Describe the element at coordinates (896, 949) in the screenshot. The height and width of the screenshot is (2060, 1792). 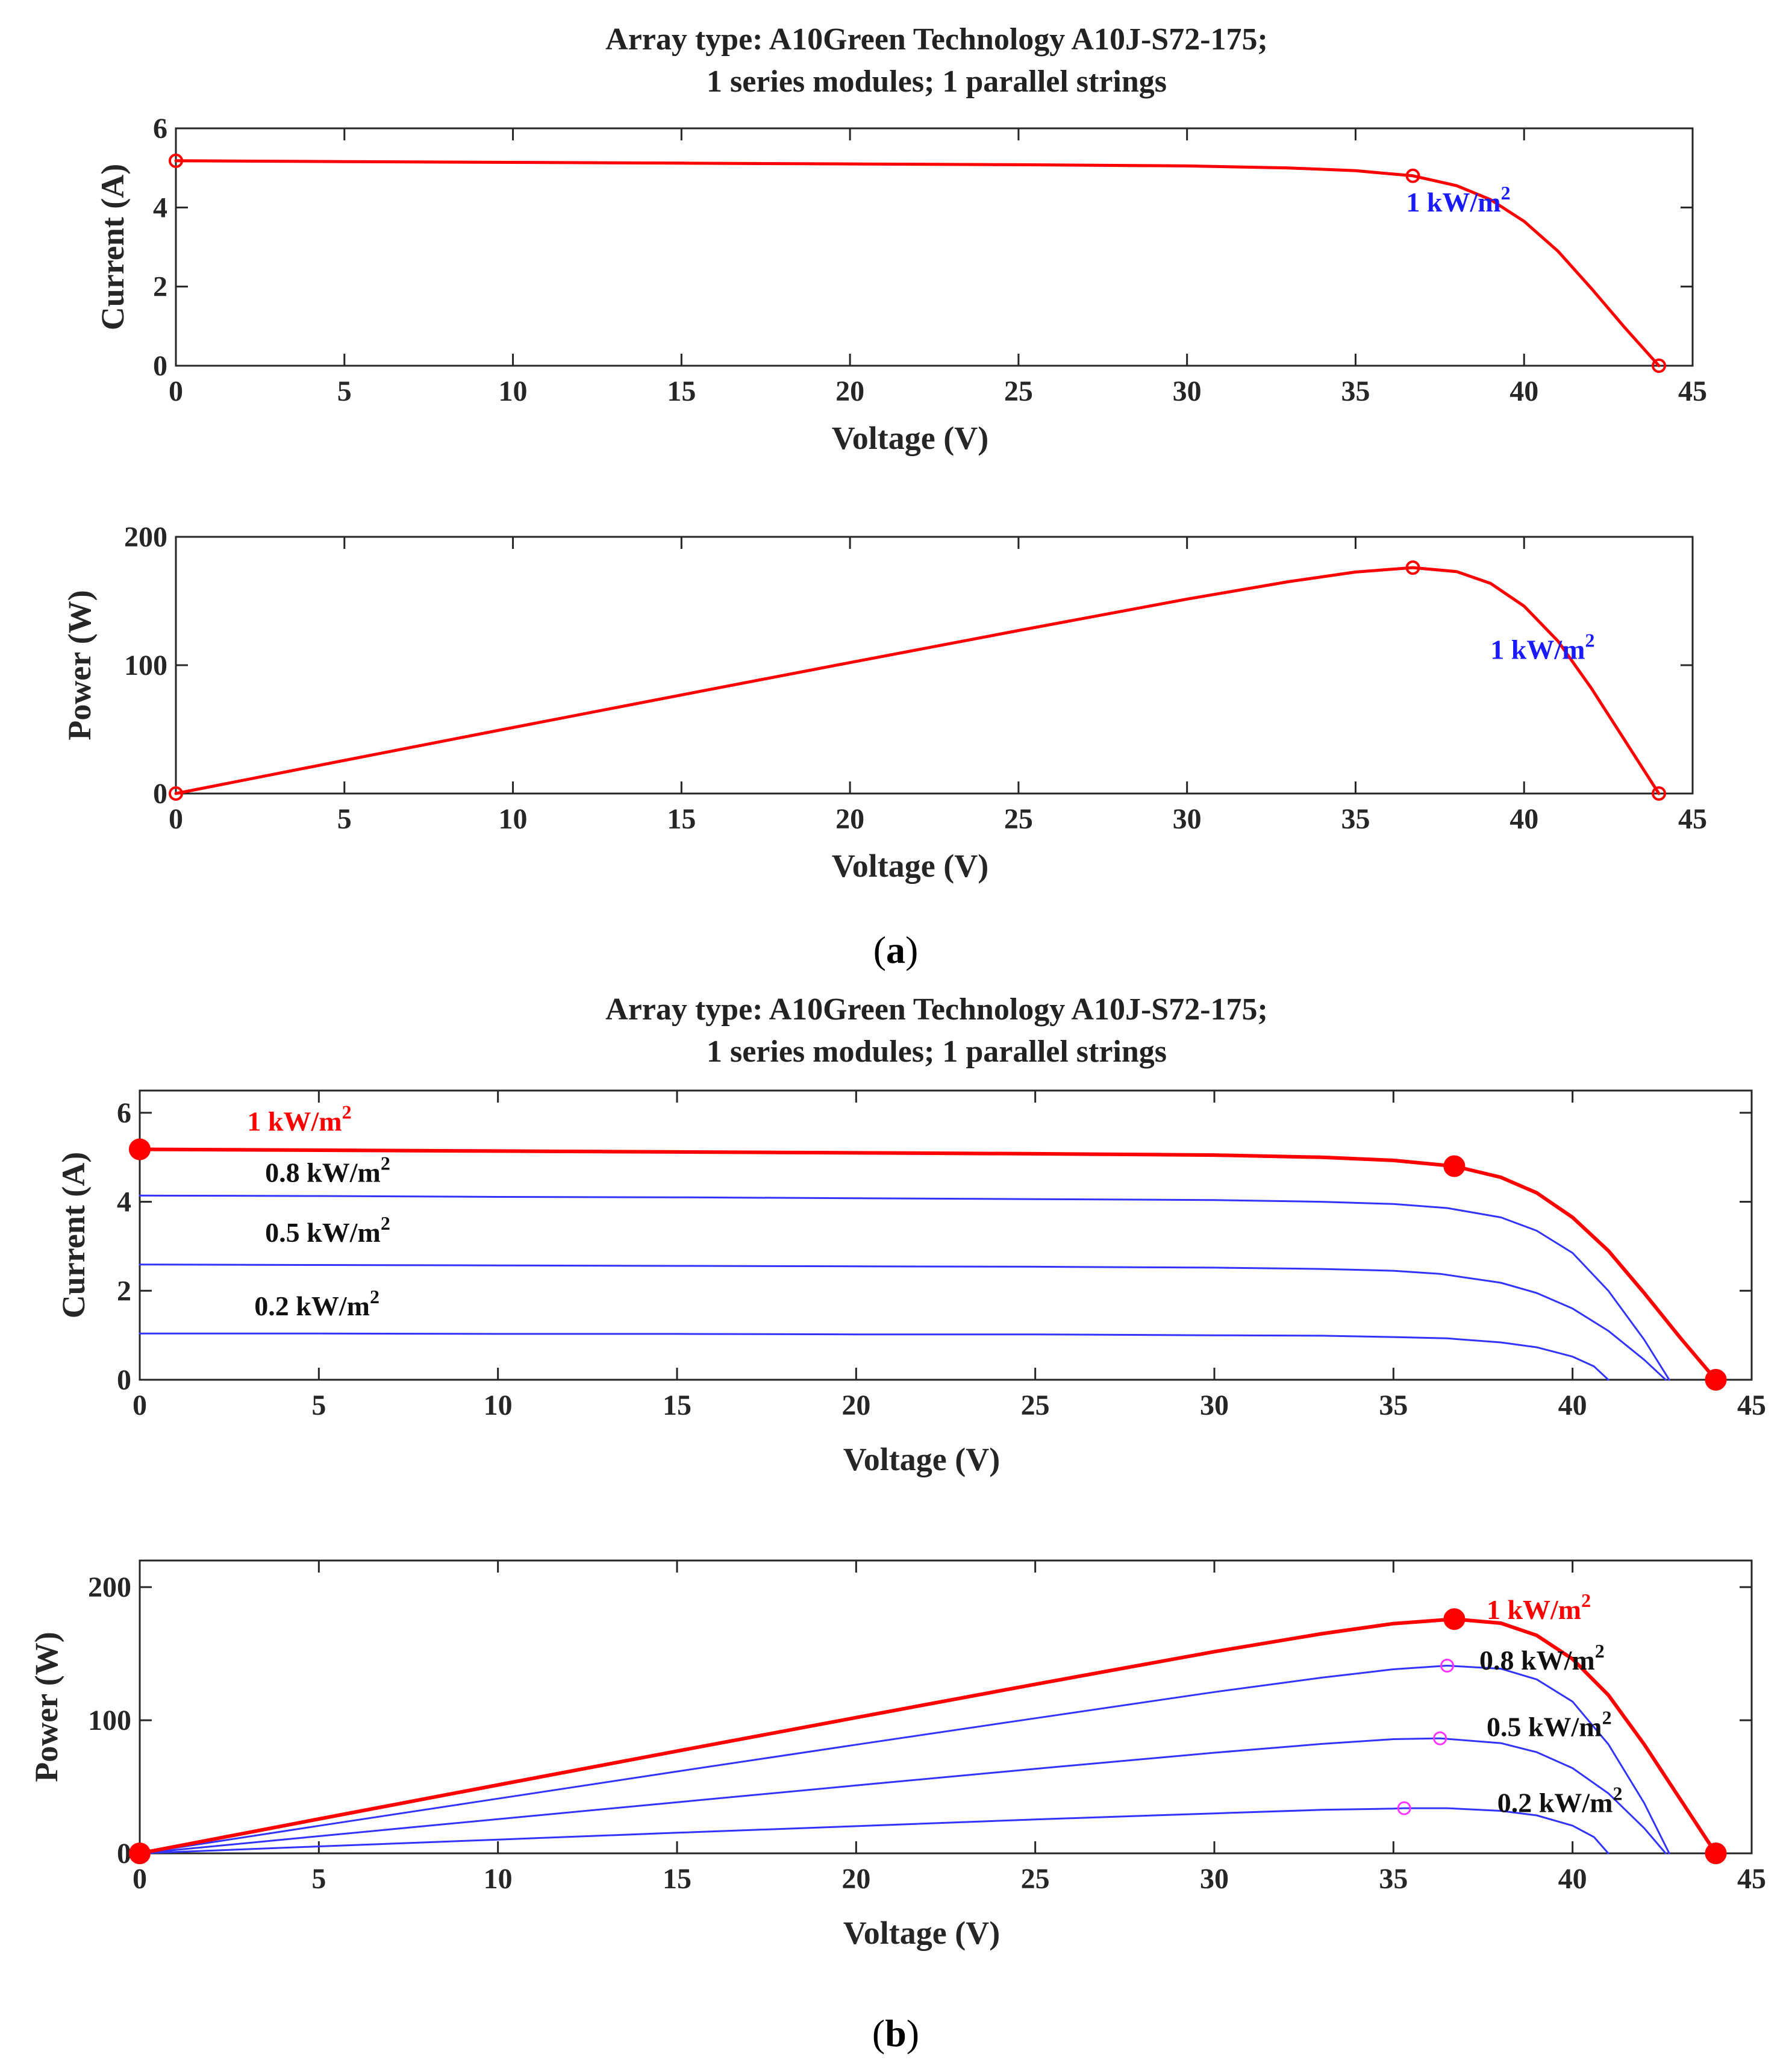
I see `panel-a-label: (a)` at that location.